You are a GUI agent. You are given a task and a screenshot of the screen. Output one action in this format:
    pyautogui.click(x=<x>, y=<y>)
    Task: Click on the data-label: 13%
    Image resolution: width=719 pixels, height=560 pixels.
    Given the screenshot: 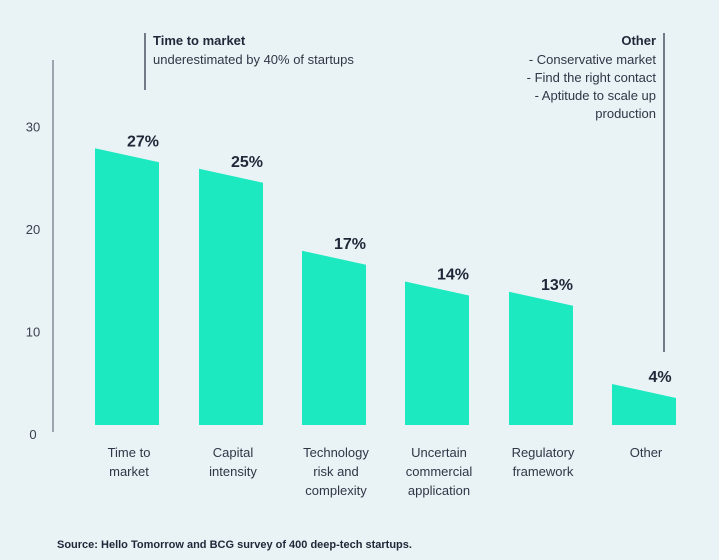 What is the action you would take?
    pyautogui.click(x=557, y=285)
    